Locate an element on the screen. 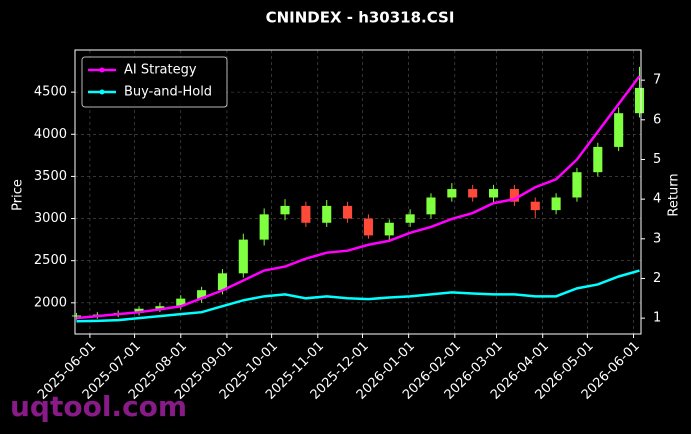 This screenshot has height=434, width=691. series-line is located at coordinates (358, 296).